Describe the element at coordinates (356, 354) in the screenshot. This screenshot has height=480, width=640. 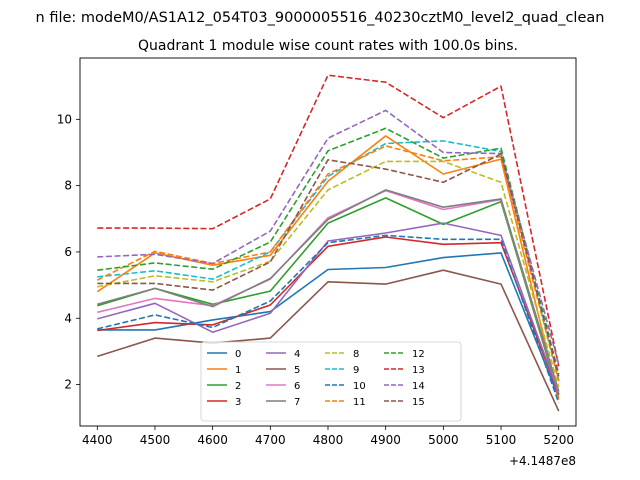
I see `legend-label-8: 8` at that location.